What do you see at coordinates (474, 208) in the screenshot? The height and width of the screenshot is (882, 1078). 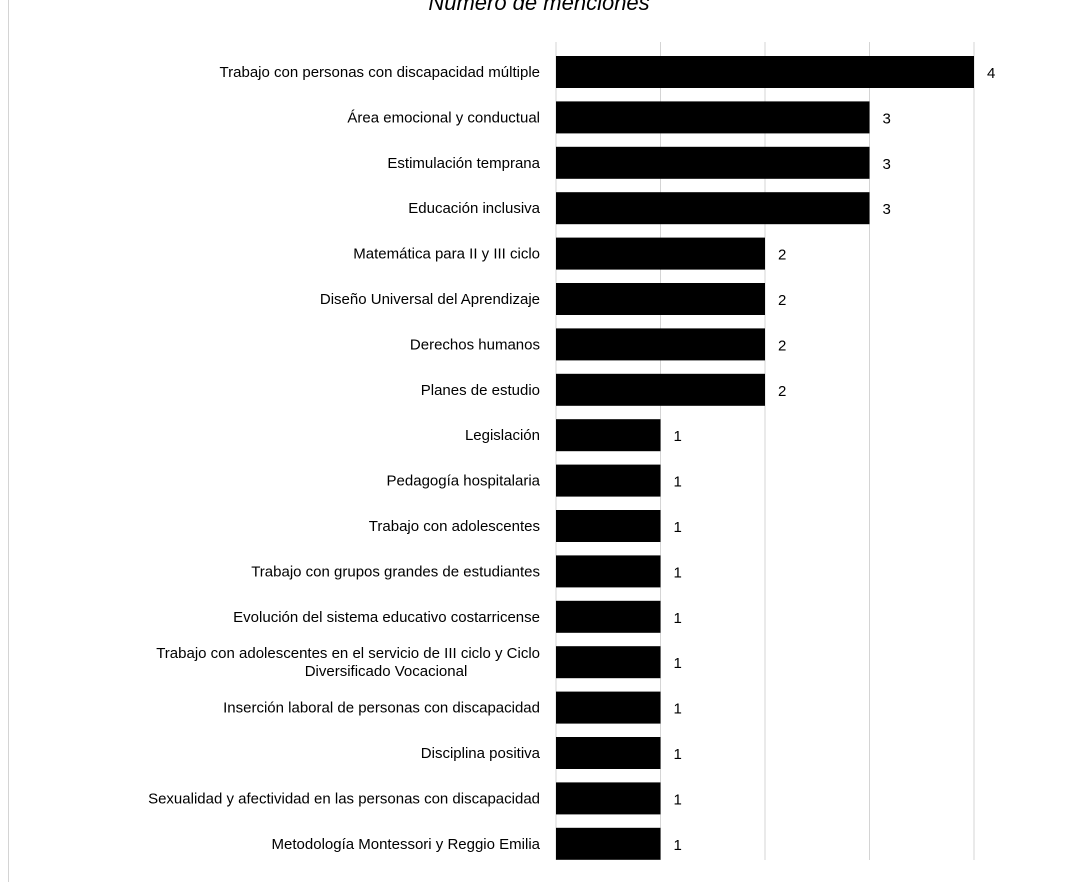 I see `category-label-3: Educación inclusiva` at bounding box center [474, 208].